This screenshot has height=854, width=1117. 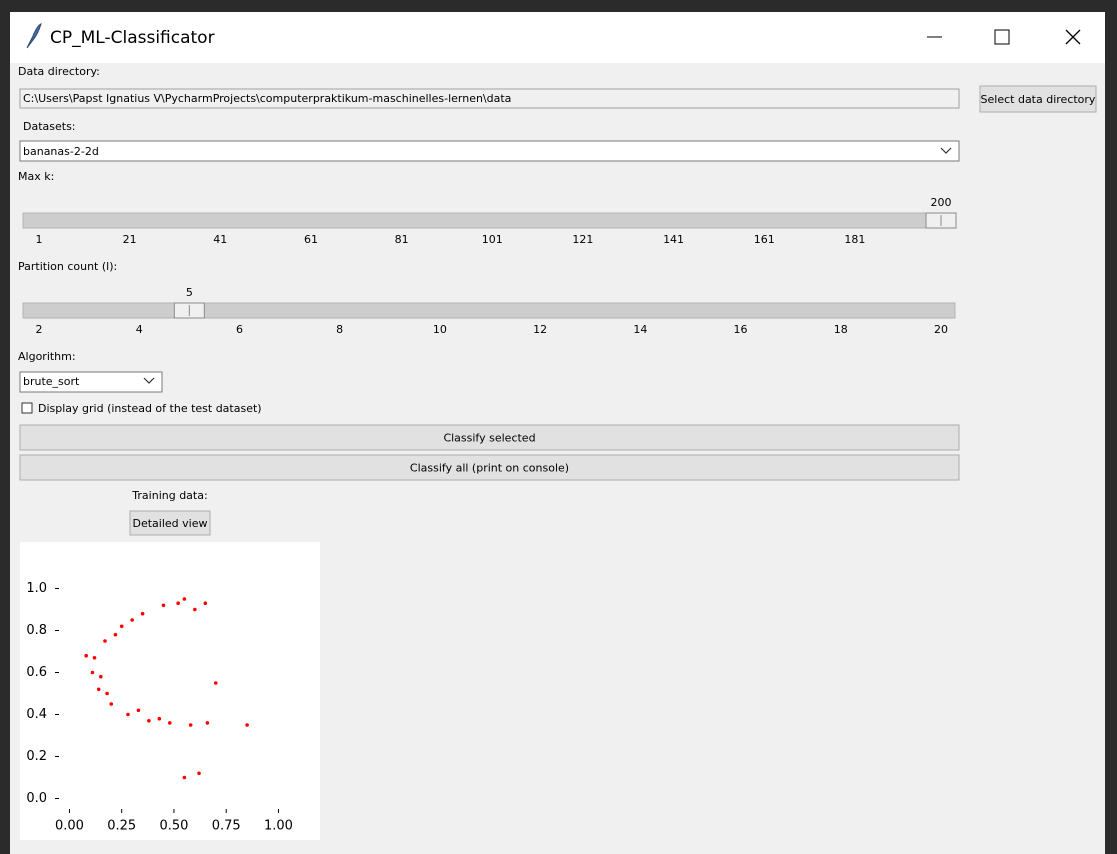 I want to click on slider-tick-label: 141, so click(x=673, y=239).